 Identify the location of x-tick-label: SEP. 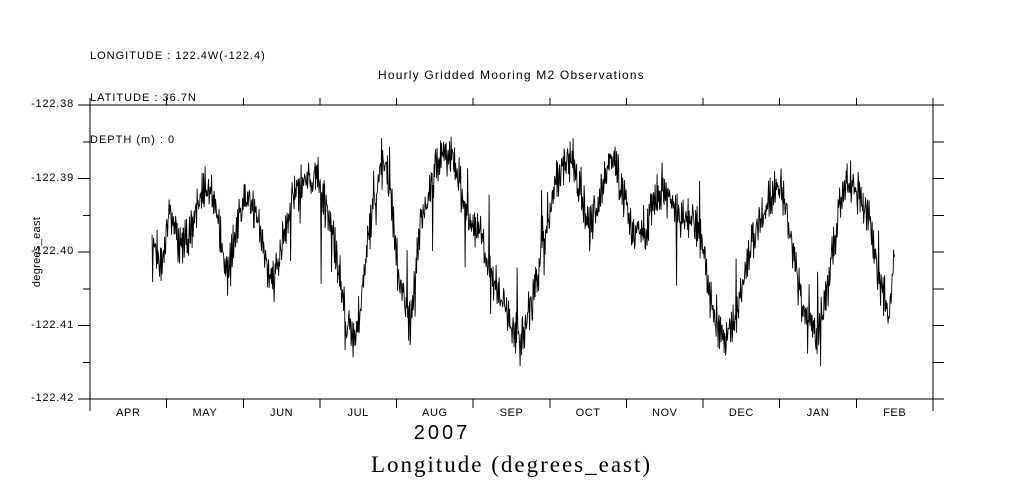
(511, 413).